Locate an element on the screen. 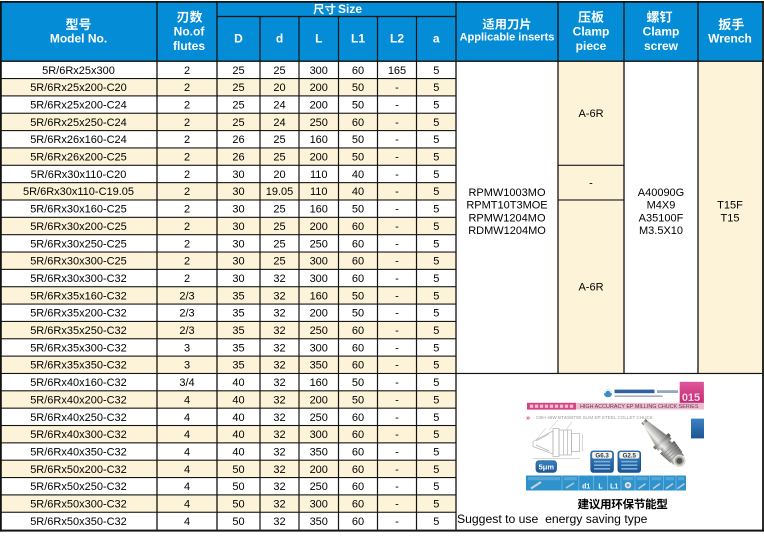  svg-text: 250 is located at coordinates (319, 331).